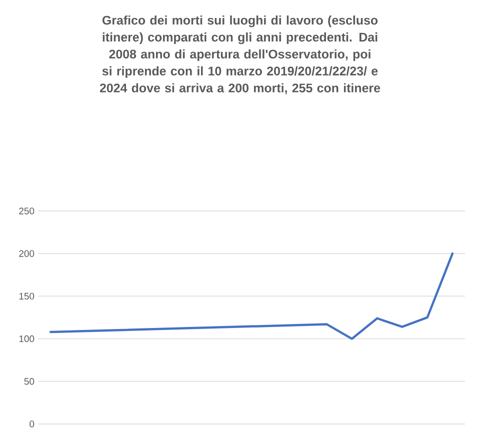 Image resolution: width=480 pixels, height=440 pixels. What do you see at coordinates (26, 296) in the screenshot?
I see `y-tick-label: 150` at bounding box center [26, 296].